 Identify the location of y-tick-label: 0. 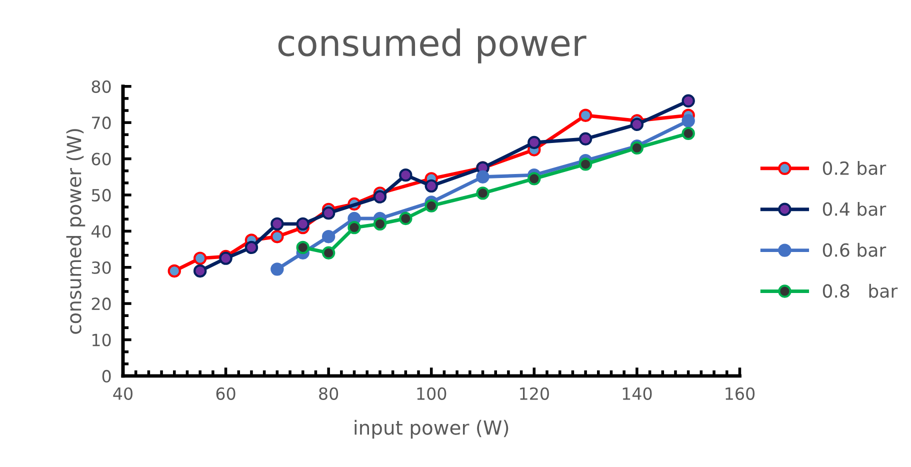
(106, 376).